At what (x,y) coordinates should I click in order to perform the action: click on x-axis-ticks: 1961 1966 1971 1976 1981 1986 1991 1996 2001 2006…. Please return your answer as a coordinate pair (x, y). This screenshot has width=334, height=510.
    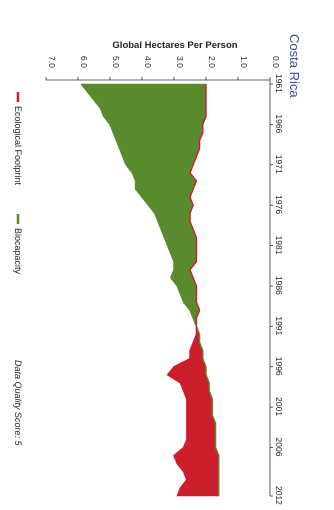
    Looking at the image, I should click on (277, 289).